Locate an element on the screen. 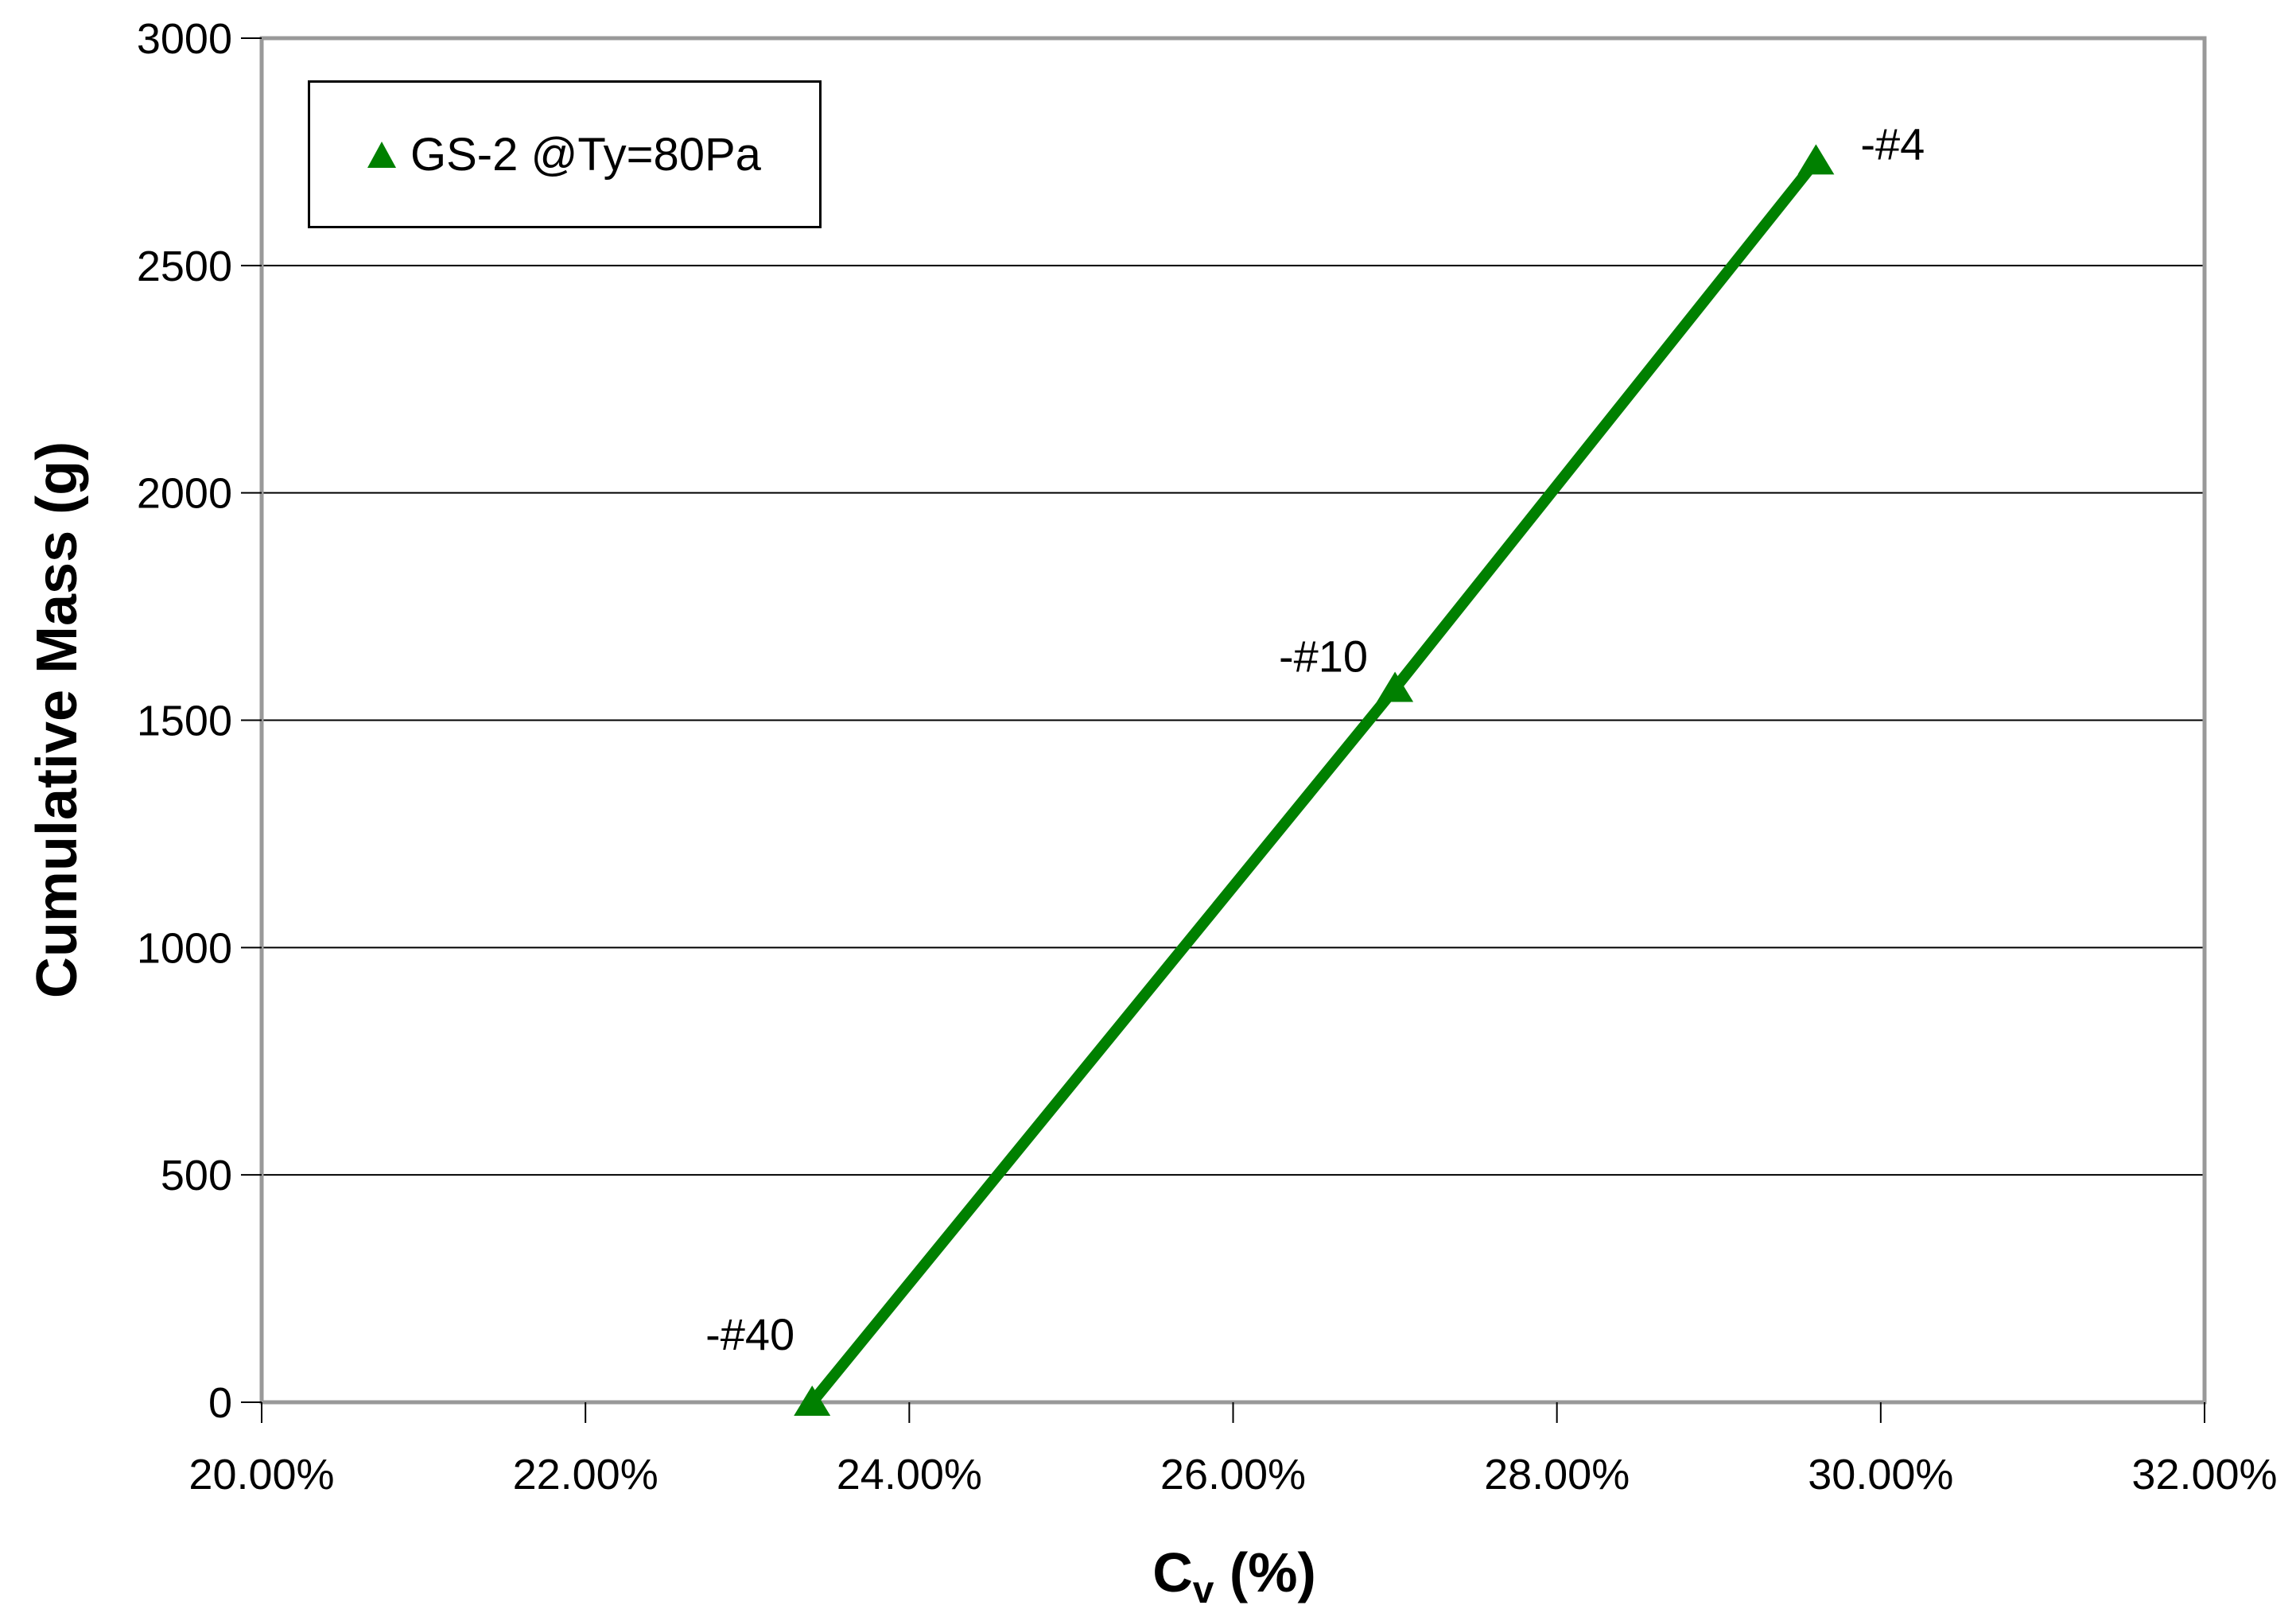 The height and width of the screenshot is (1617, 2296). legend-triangle-marker-icon is located at coordinates (381, 154).